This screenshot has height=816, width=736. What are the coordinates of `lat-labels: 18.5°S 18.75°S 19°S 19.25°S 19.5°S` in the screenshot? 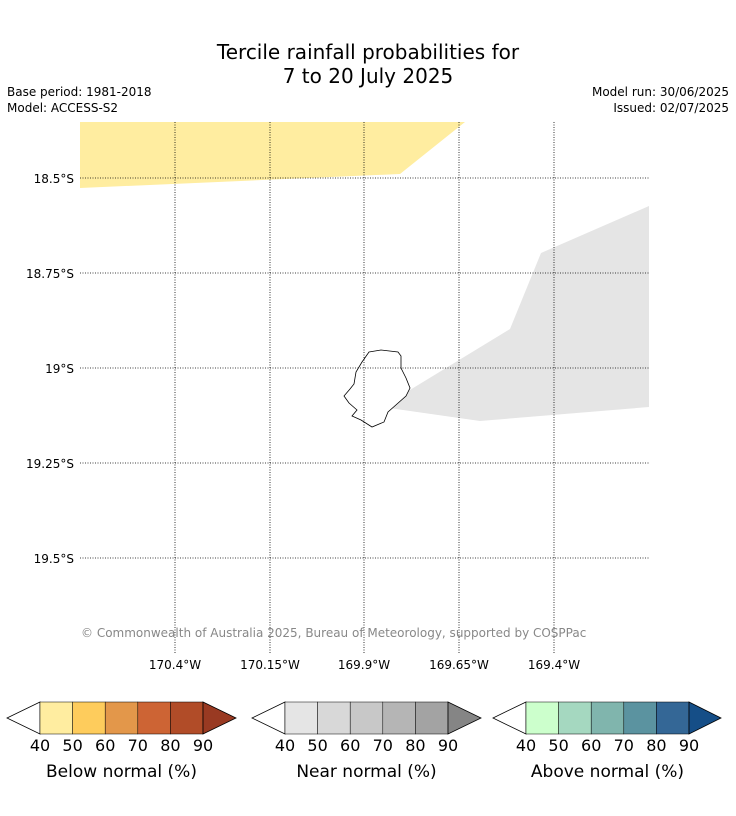 It's located at (50, 369).